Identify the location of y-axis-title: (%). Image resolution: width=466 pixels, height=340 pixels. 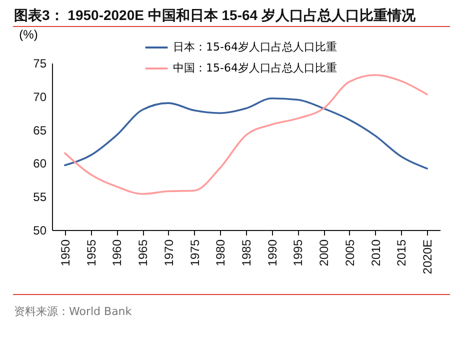
(28, 35).